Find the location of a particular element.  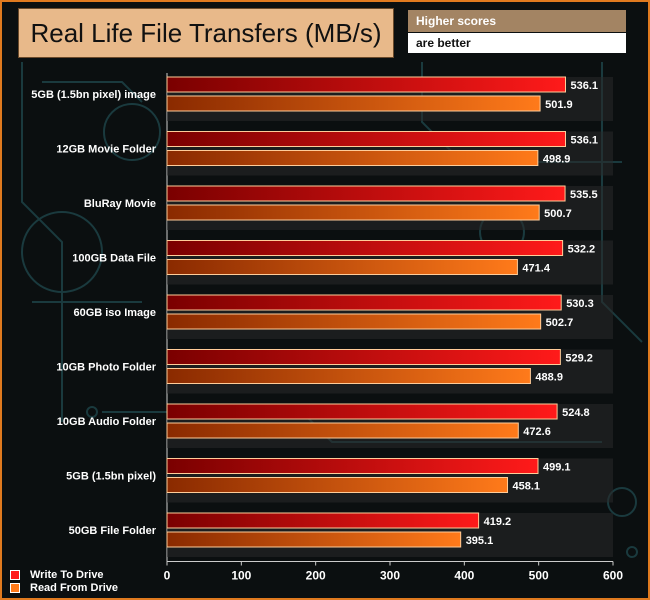

value-label: 395.1 is located at coordinates (480, 541).